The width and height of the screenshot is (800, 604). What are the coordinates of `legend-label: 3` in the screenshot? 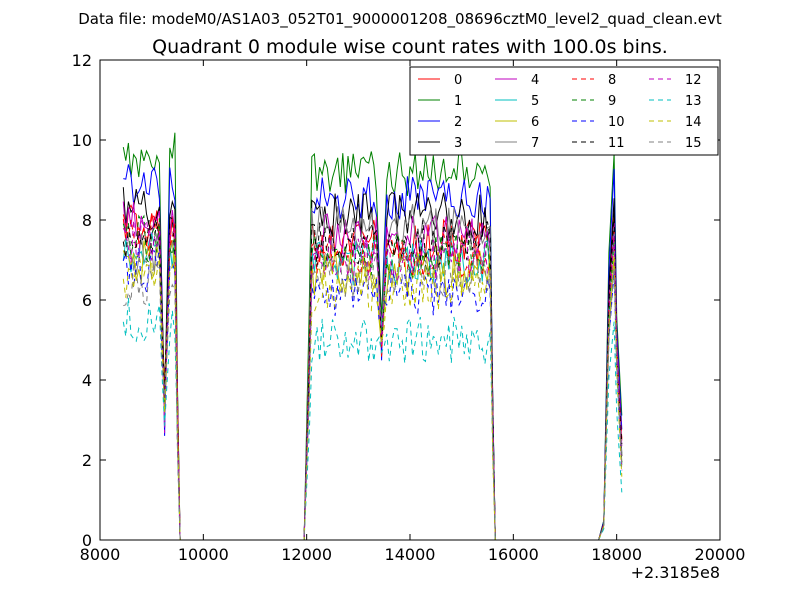 It's located at (458, 143).